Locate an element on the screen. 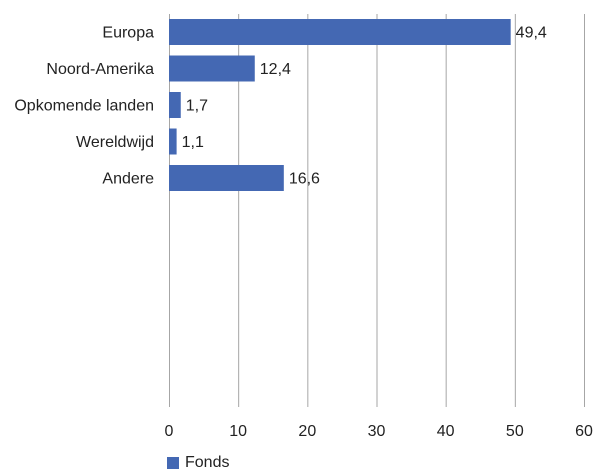 The height and width of the screenshot is (474, 598). x-tick-label-0: 0 is located at coordinates (169, 431).